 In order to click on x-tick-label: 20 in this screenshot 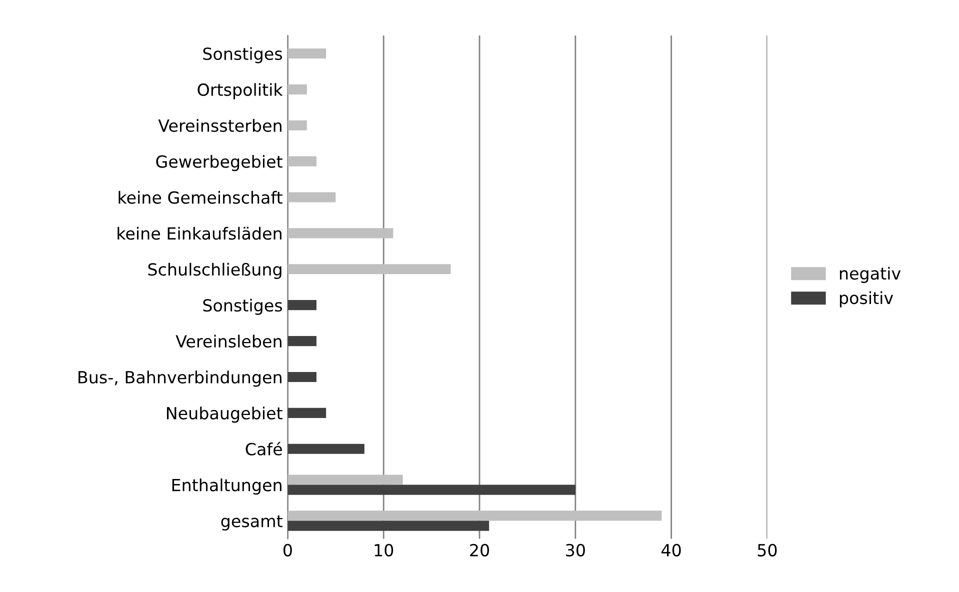, I will do `click(479, 550)`.